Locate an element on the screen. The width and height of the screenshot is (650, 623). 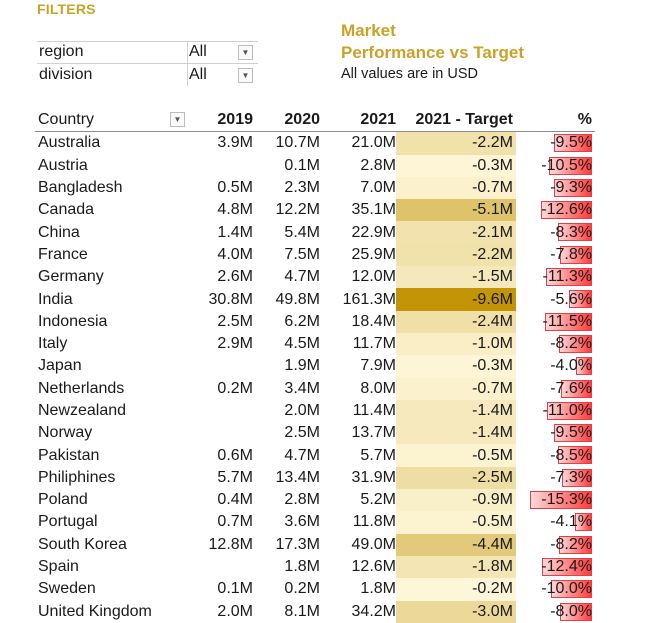
percent-value: -7.6% is located at coordinates (571, 388).